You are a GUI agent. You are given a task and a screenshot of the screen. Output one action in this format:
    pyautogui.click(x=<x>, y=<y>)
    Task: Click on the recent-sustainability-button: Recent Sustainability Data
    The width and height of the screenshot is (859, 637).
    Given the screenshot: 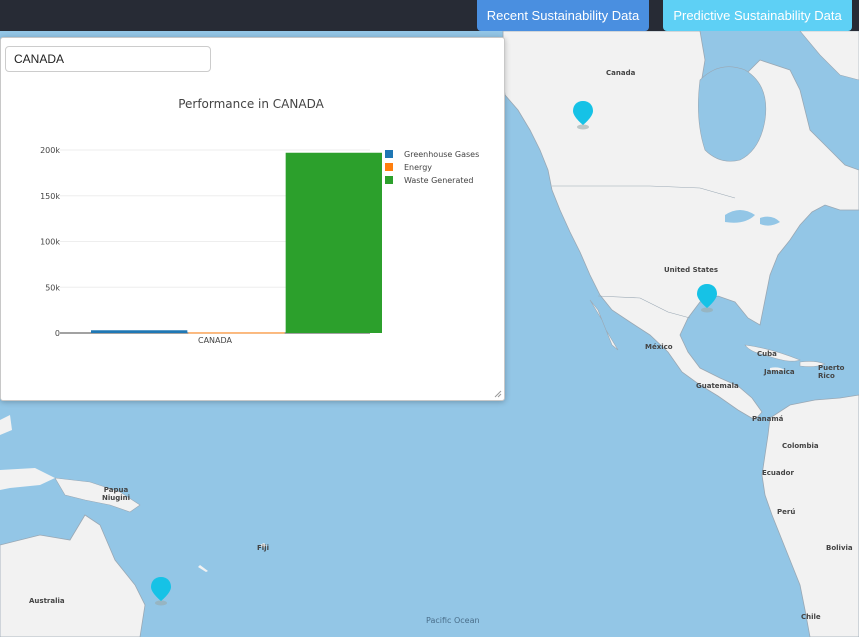 What is the action you would take?
    pyautogui.click(x=563, y=15)
    